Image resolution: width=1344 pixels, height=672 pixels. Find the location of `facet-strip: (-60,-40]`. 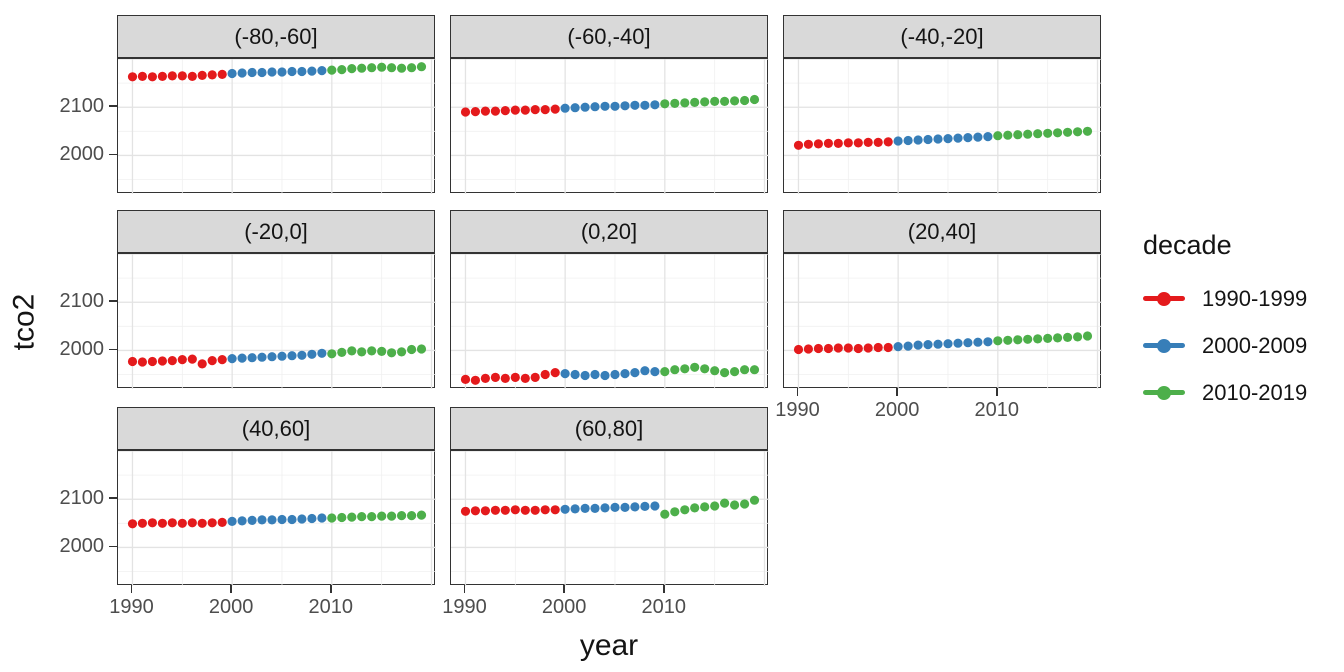

facet-strip: (-60,-40] is located at coordinates (609, 36).